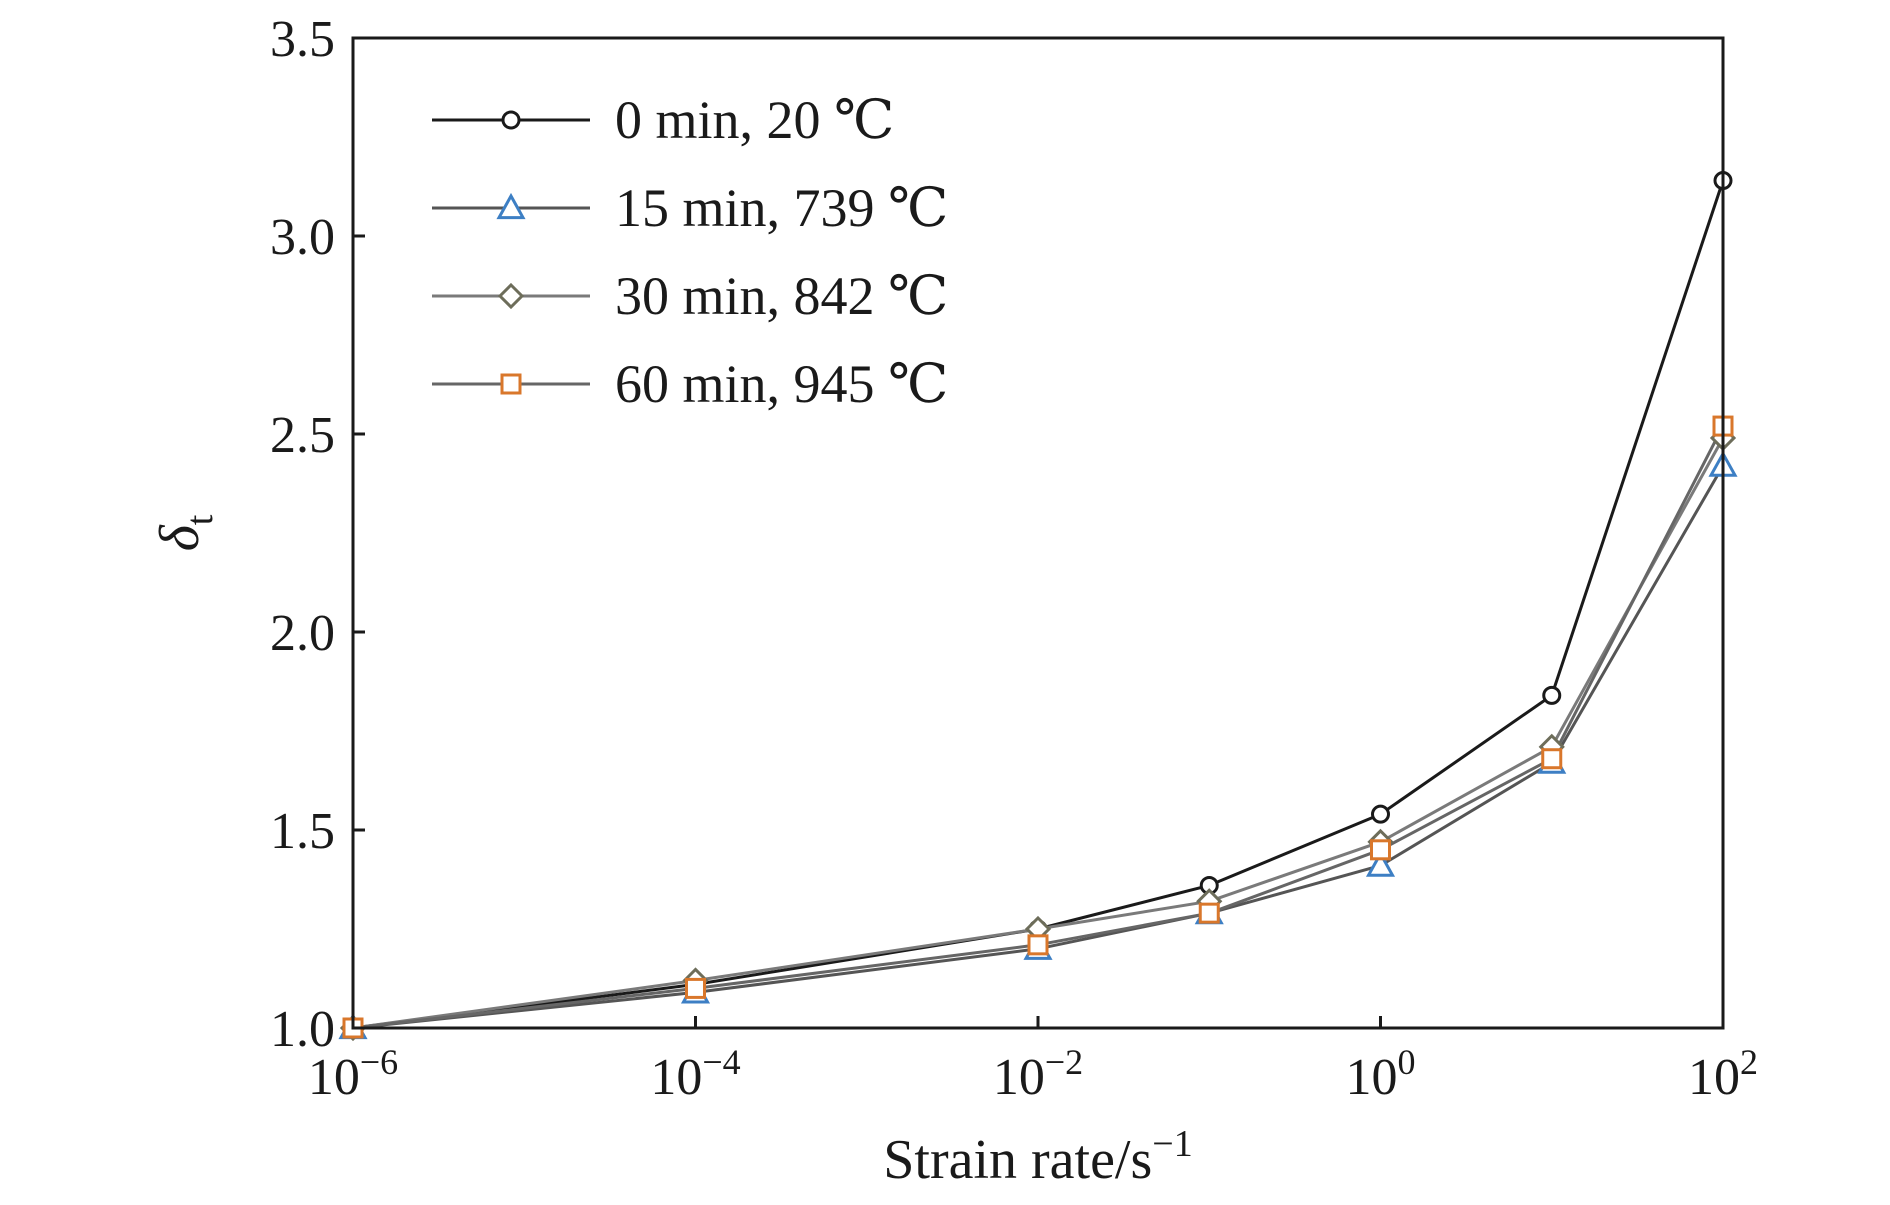 This screenshot has height=1205, width=1890. I want to click on y-tick-label: 1.5, so click(302, 831).